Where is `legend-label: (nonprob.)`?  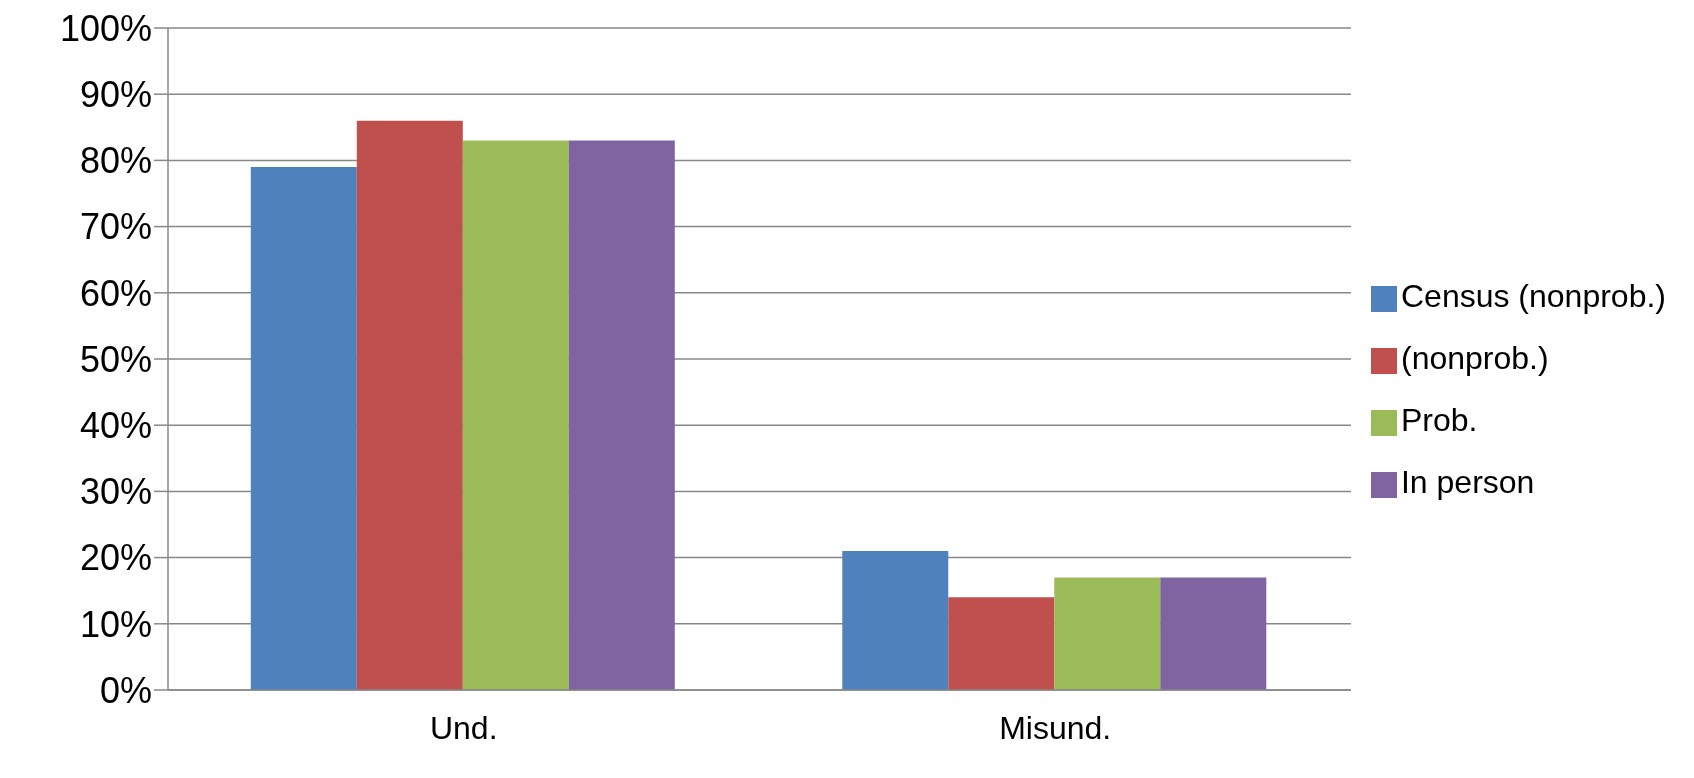 legend-label: (nonprob.) is located at coordinates (1474, 358).